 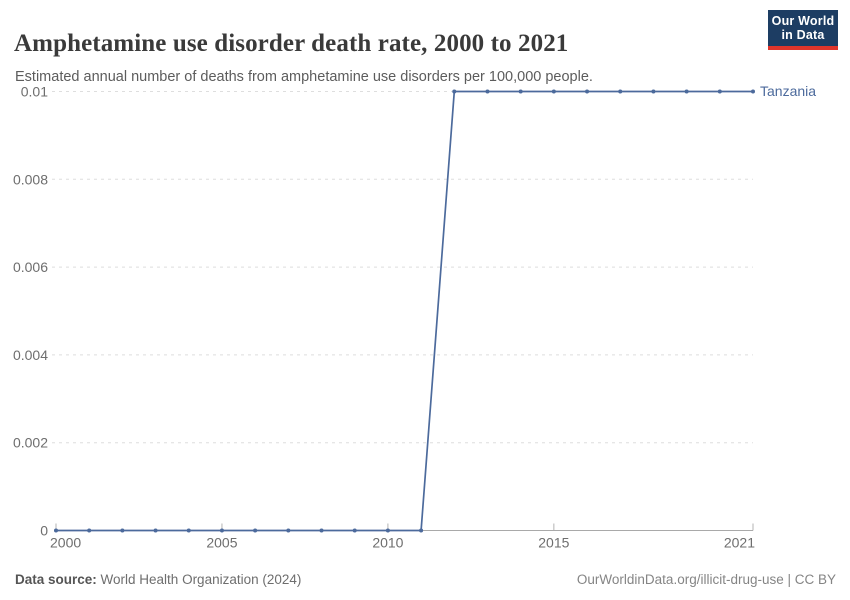 I want to click on series-label: Tanzania, so click(x=788, y=91).